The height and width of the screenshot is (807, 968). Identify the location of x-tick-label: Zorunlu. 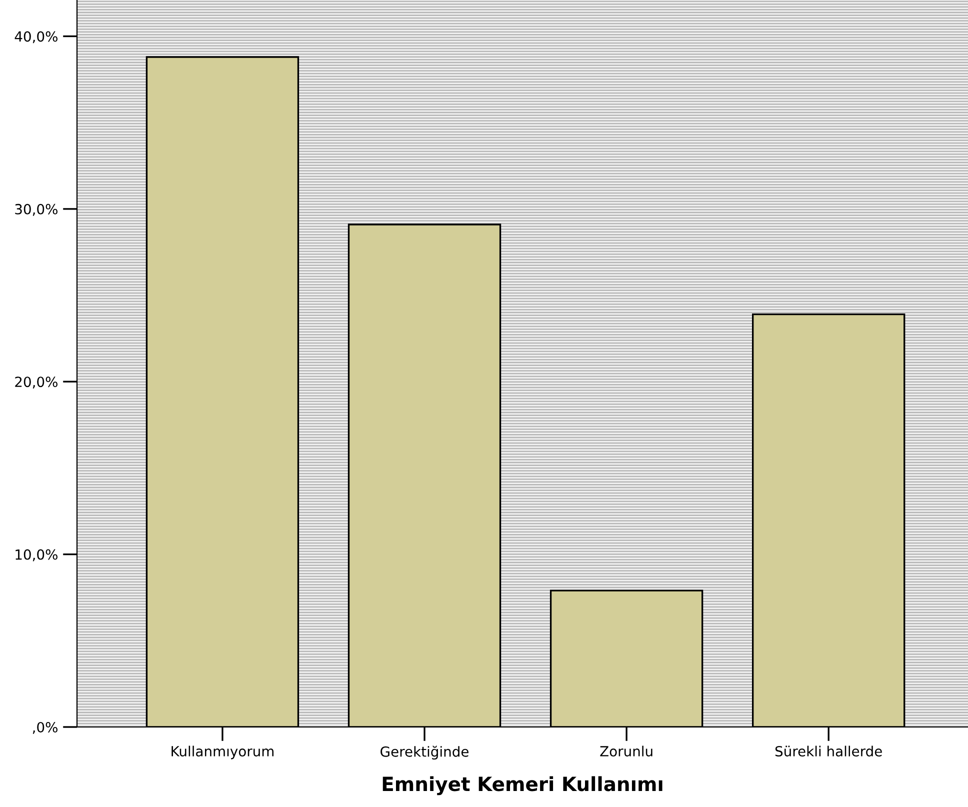
(626, 751).